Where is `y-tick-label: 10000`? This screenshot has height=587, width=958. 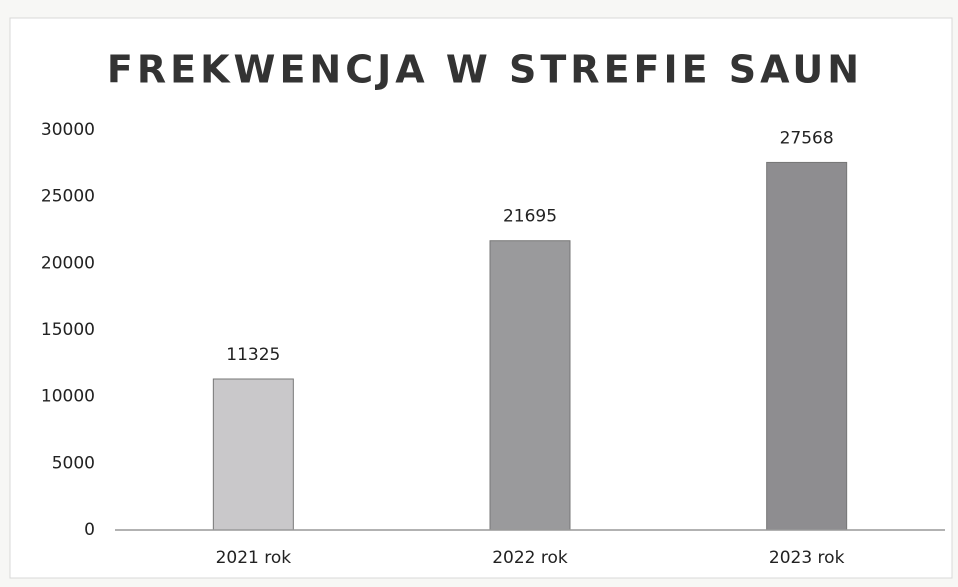 y-tick-label: 10000 is located at coordinates (68, 397).